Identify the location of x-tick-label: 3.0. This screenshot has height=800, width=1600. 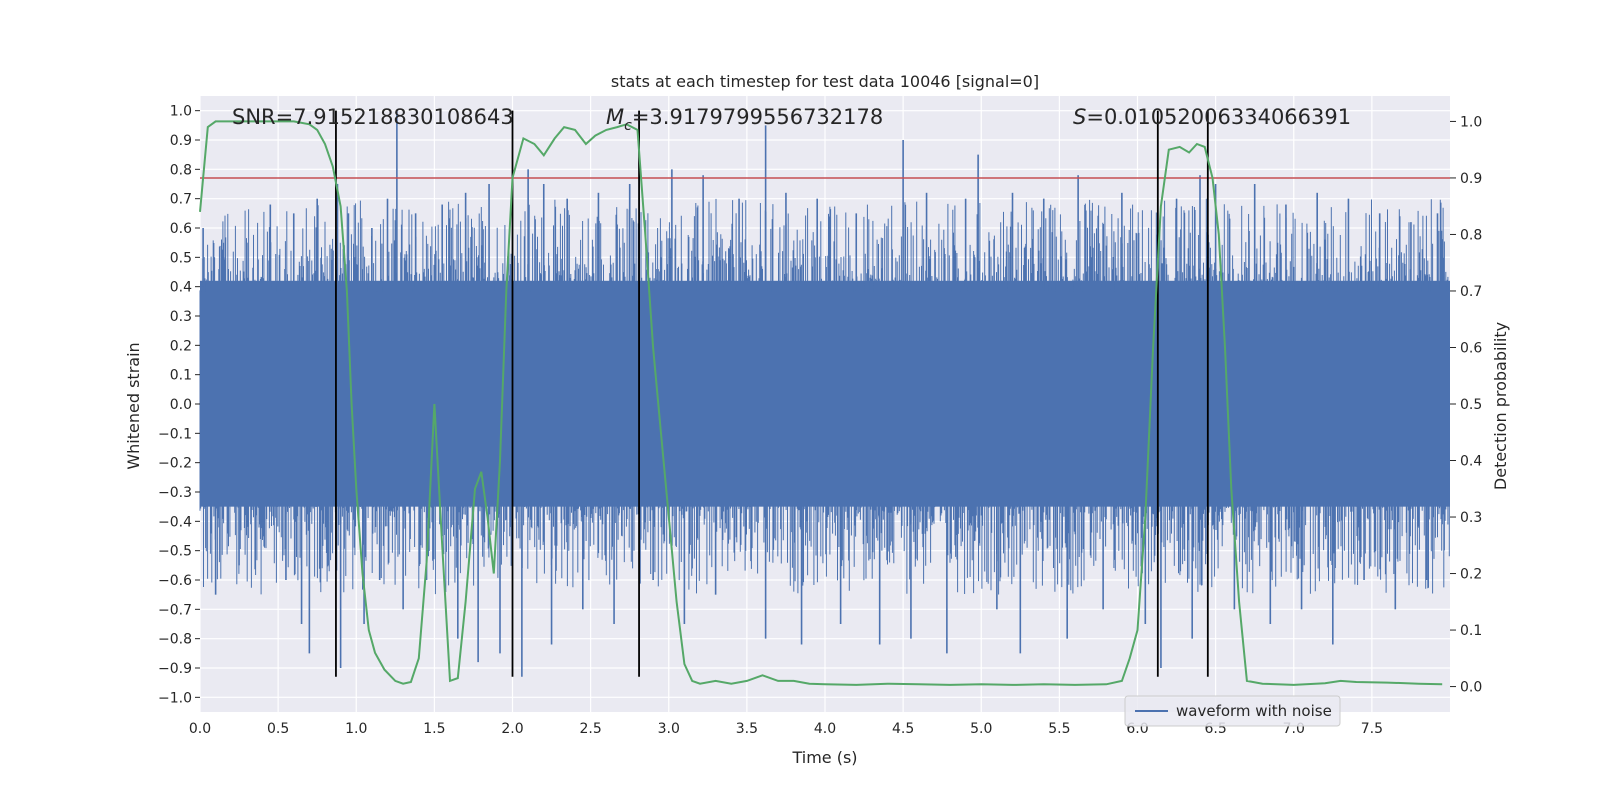
(669, 729).